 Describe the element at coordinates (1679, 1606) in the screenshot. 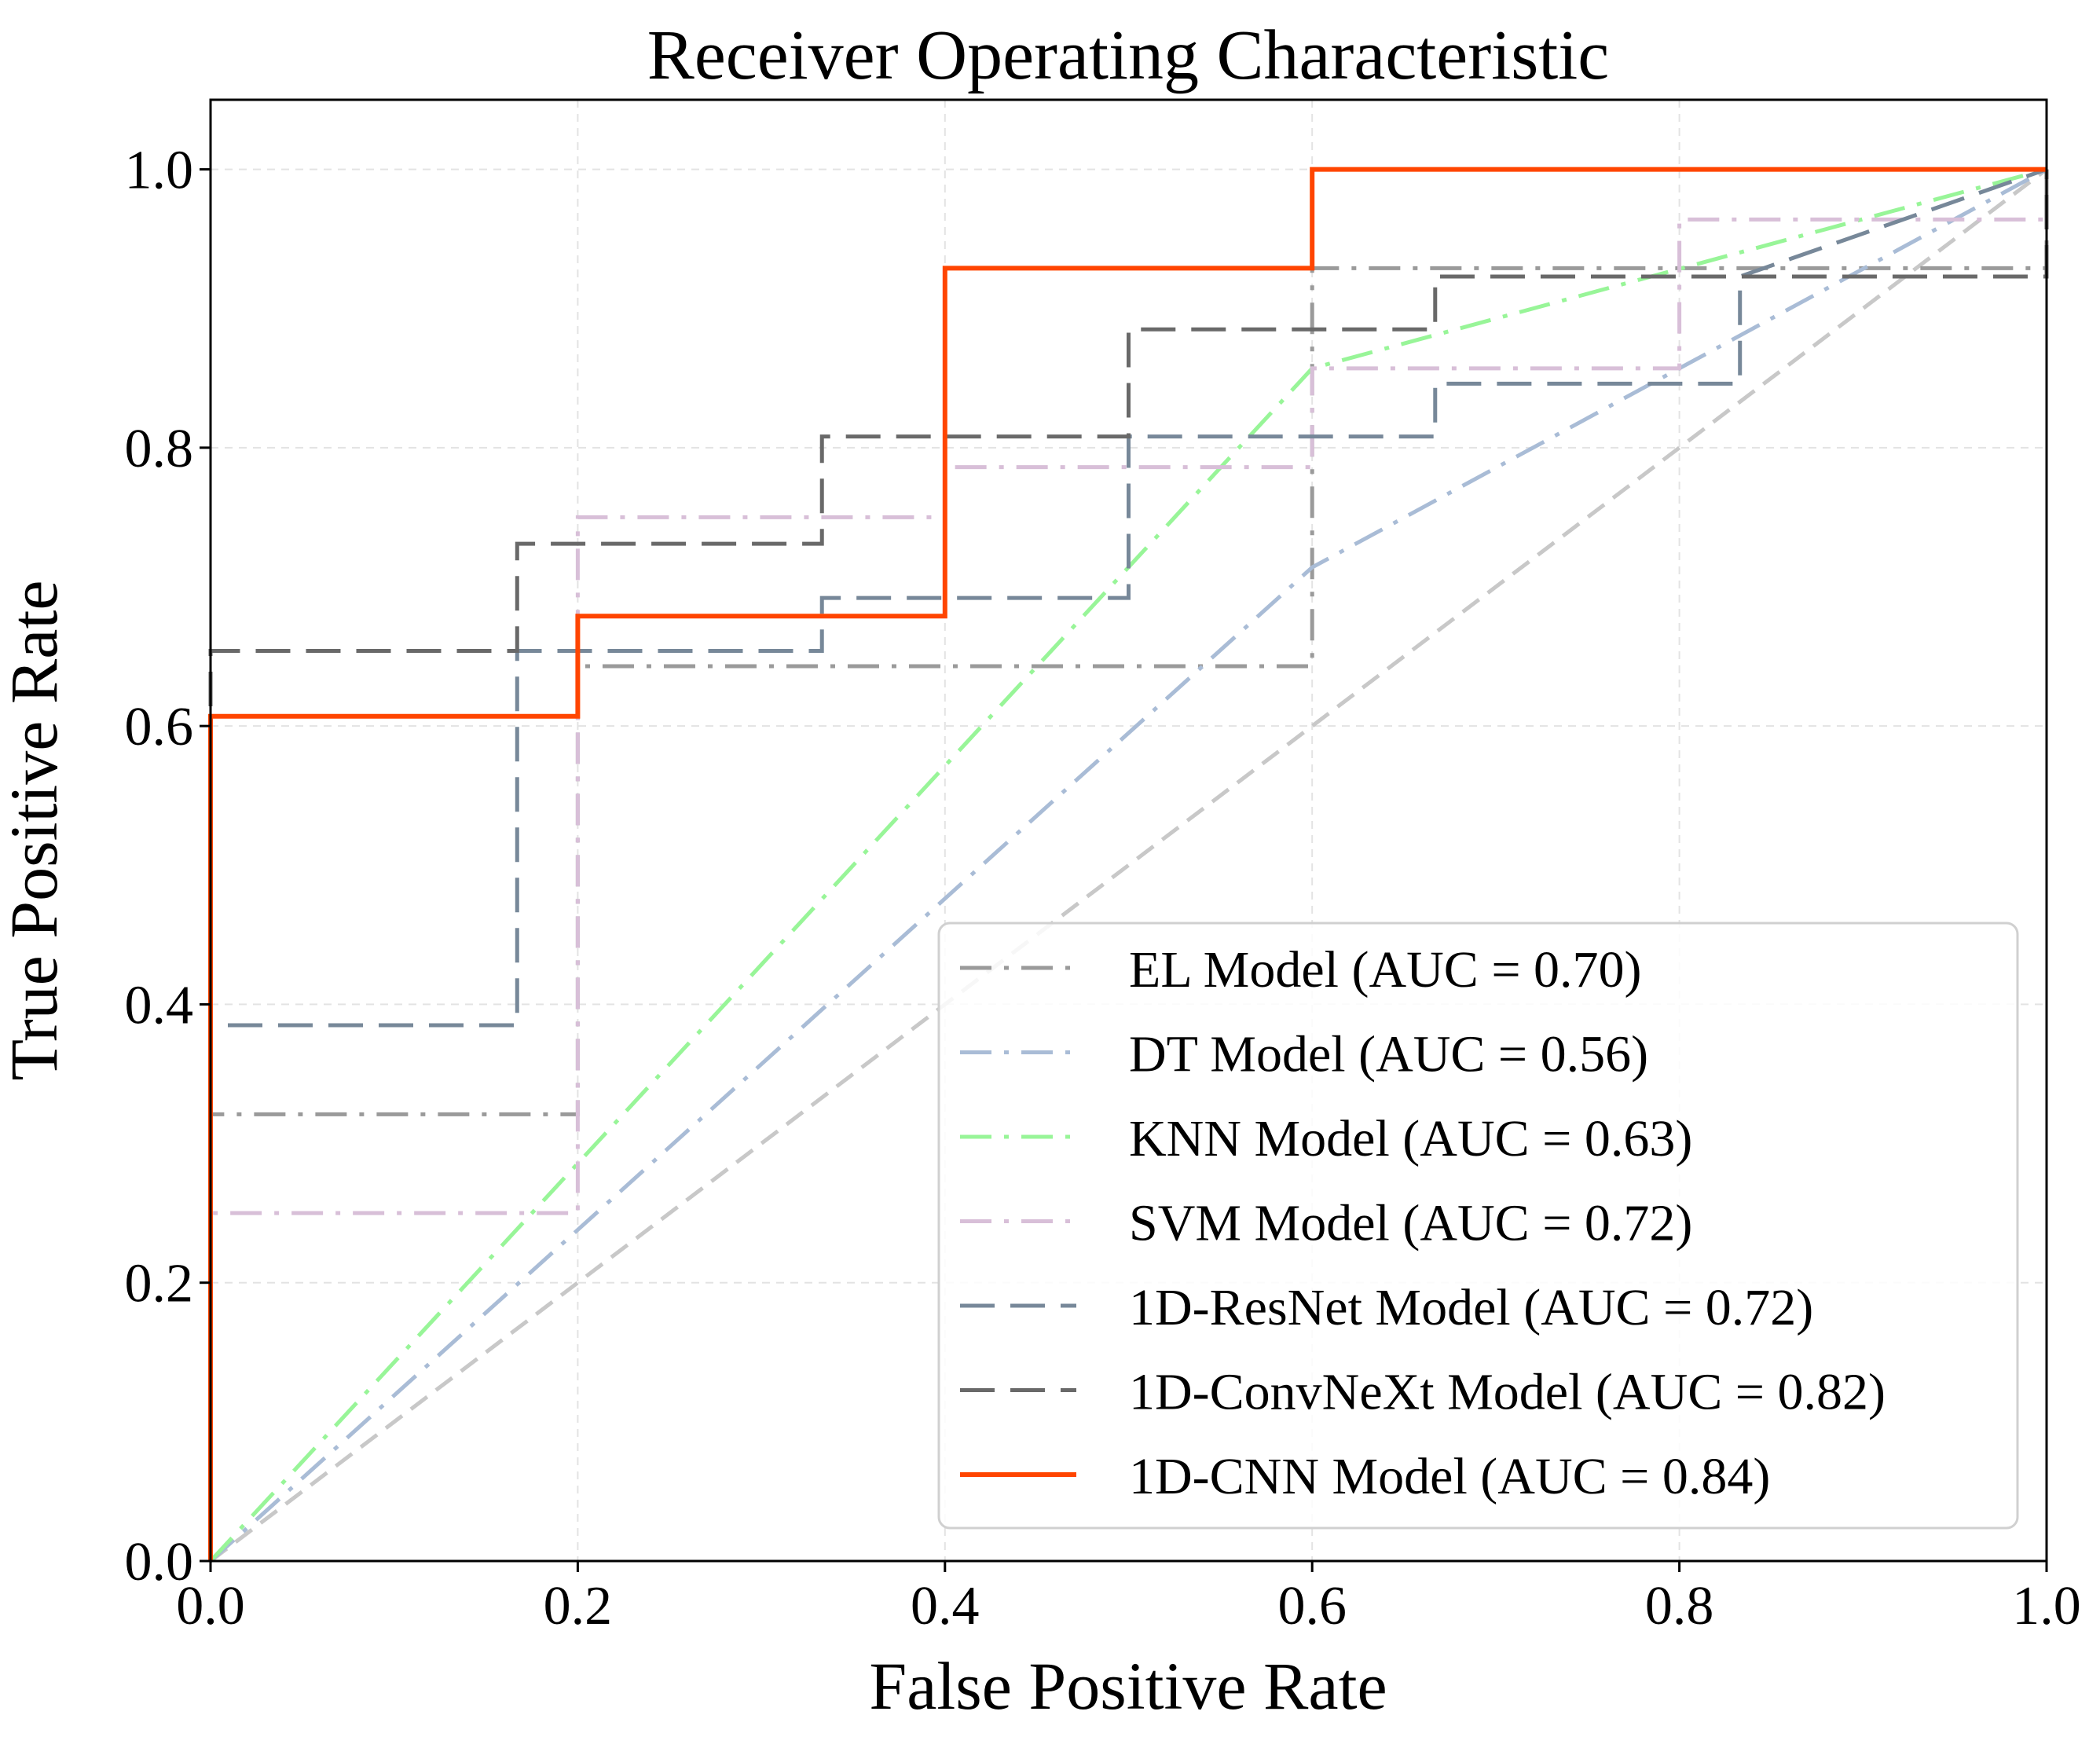

I see `x-tick-label: 0.8` at that location.